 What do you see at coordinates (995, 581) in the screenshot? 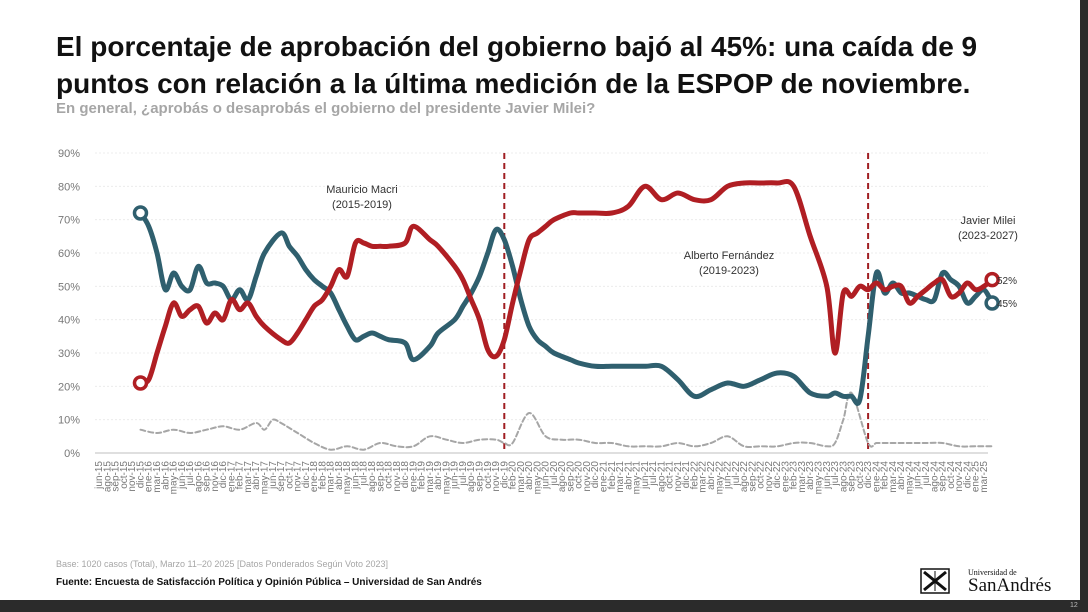
I see `university-logo: Universidad de SanAndrés` at bounding box center [995, 581].